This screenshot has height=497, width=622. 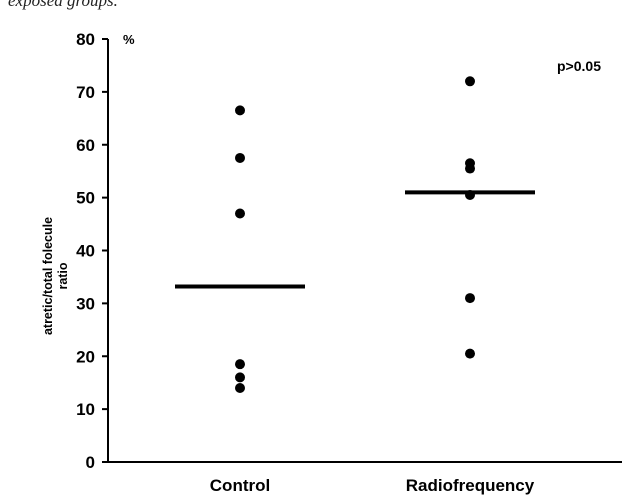 What do you see at coordinates (85, 409) in the screenshot?
I see `y-tick-label: 10` at bounding box center [85, 409].